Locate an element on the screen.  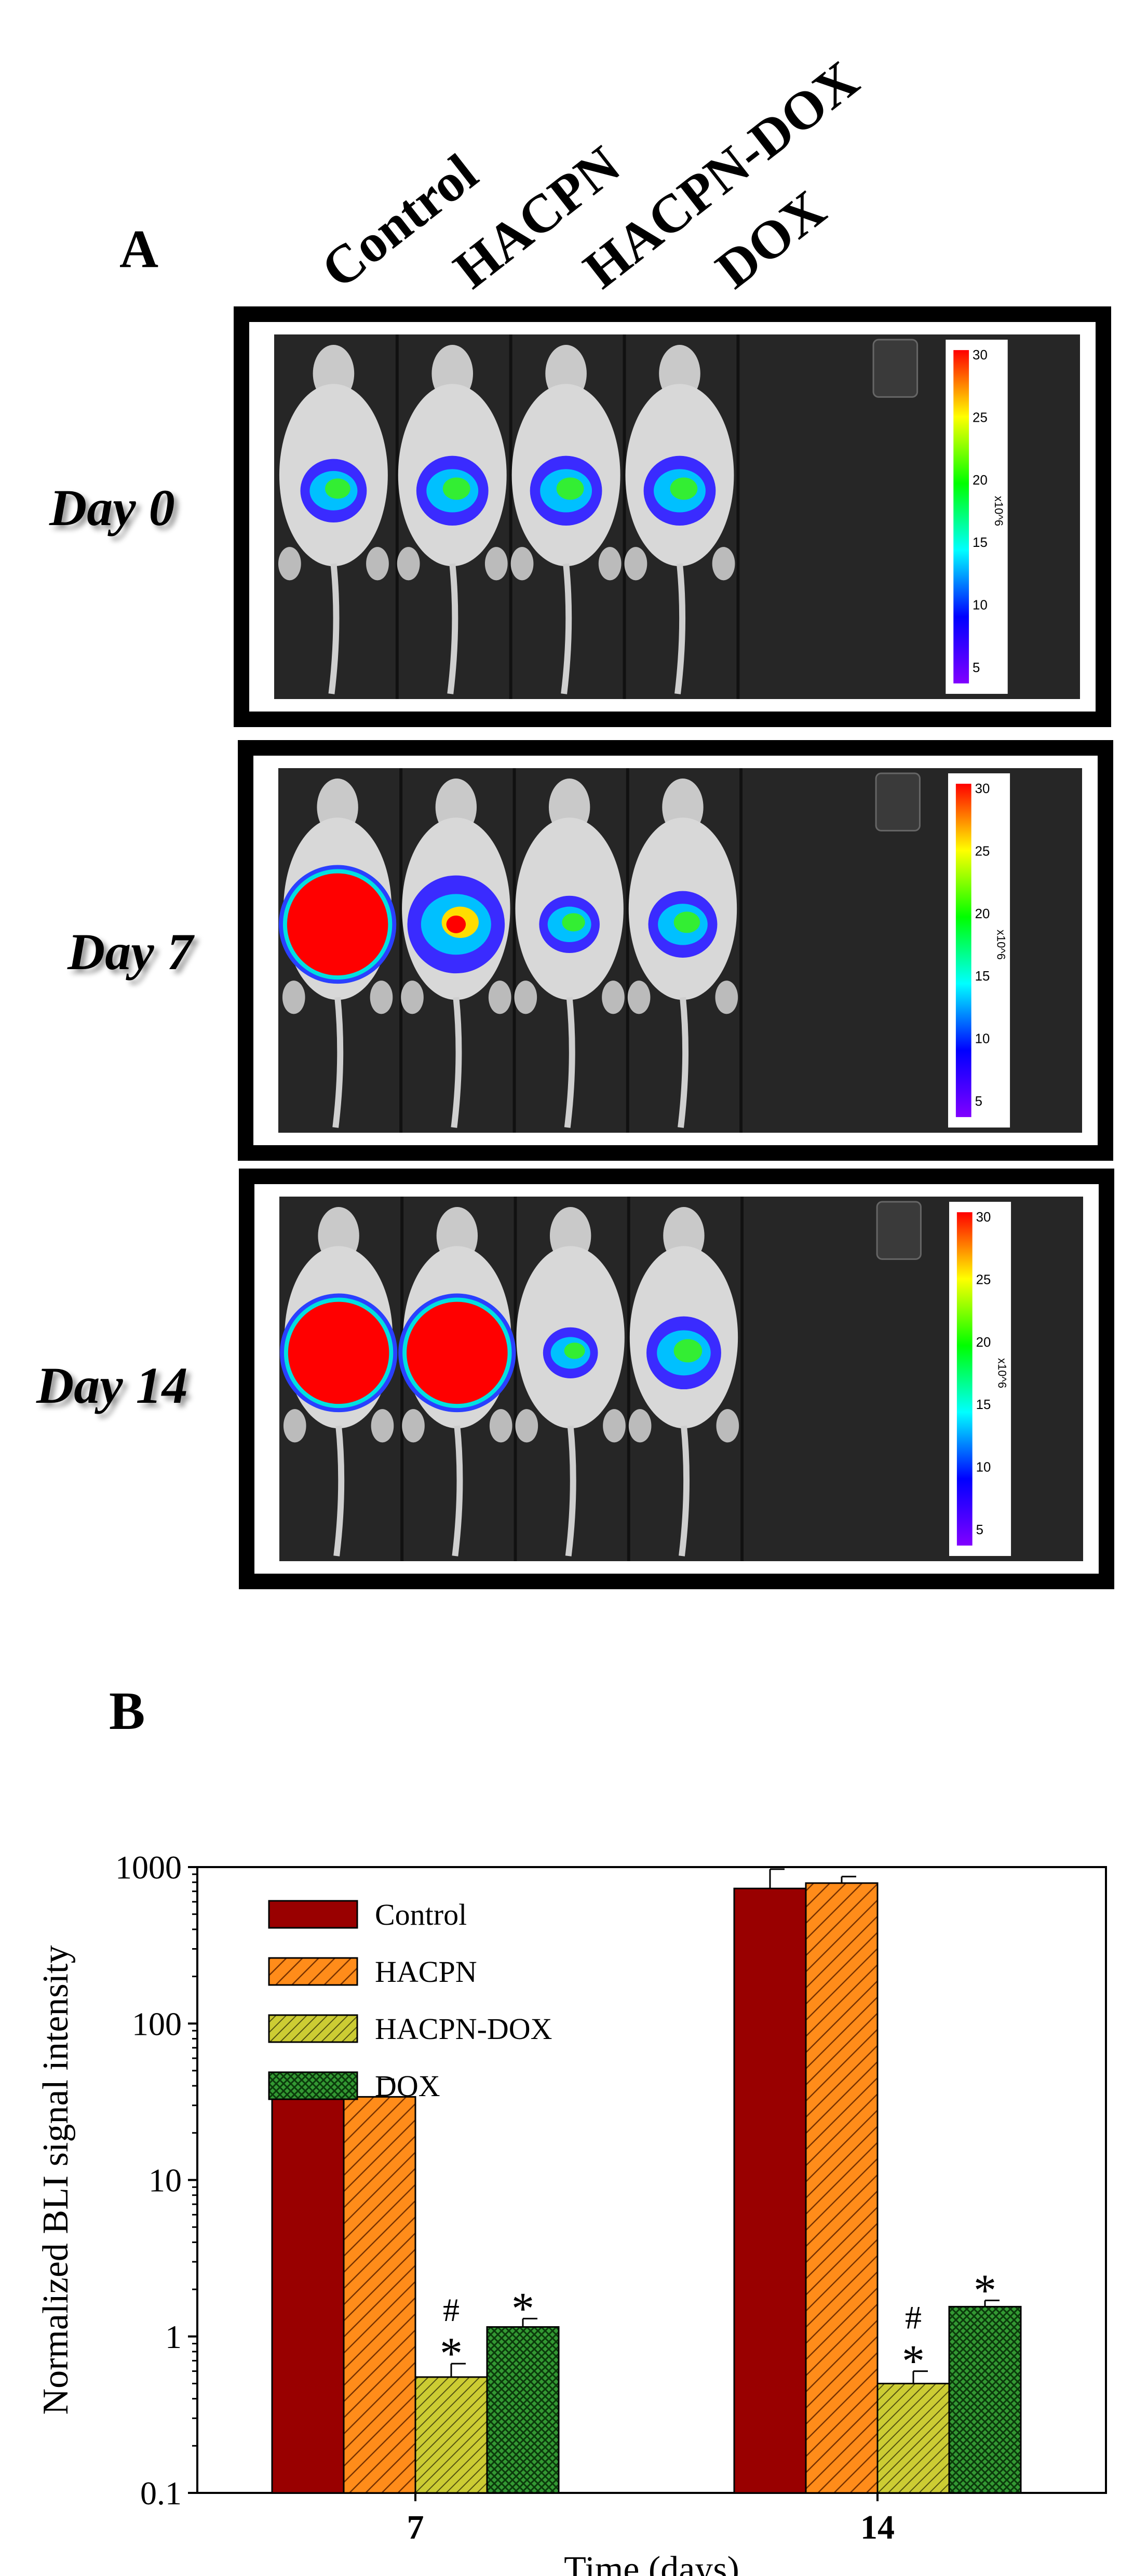
bli-image-day-0: 30 25 20 15 10 5 x10^6 is located at coordinates (673, 517).